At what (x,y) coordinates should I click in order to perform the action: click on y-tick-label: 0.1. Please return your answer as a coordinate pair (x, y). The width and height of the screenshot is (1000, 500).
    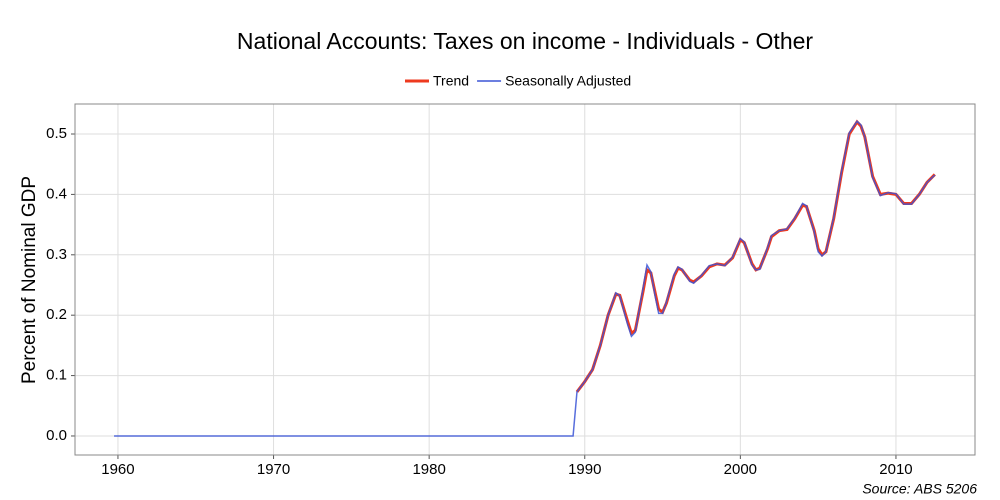
    Looking at the image, I should click on (56, 375).